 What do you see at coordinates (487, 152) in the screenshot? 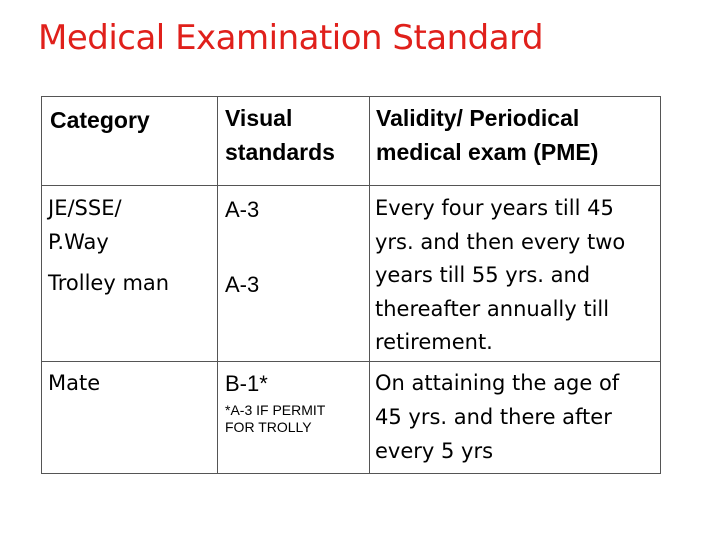
I see `header-validity-line2: medical exam (PME)` at bounding box center [487, 152].